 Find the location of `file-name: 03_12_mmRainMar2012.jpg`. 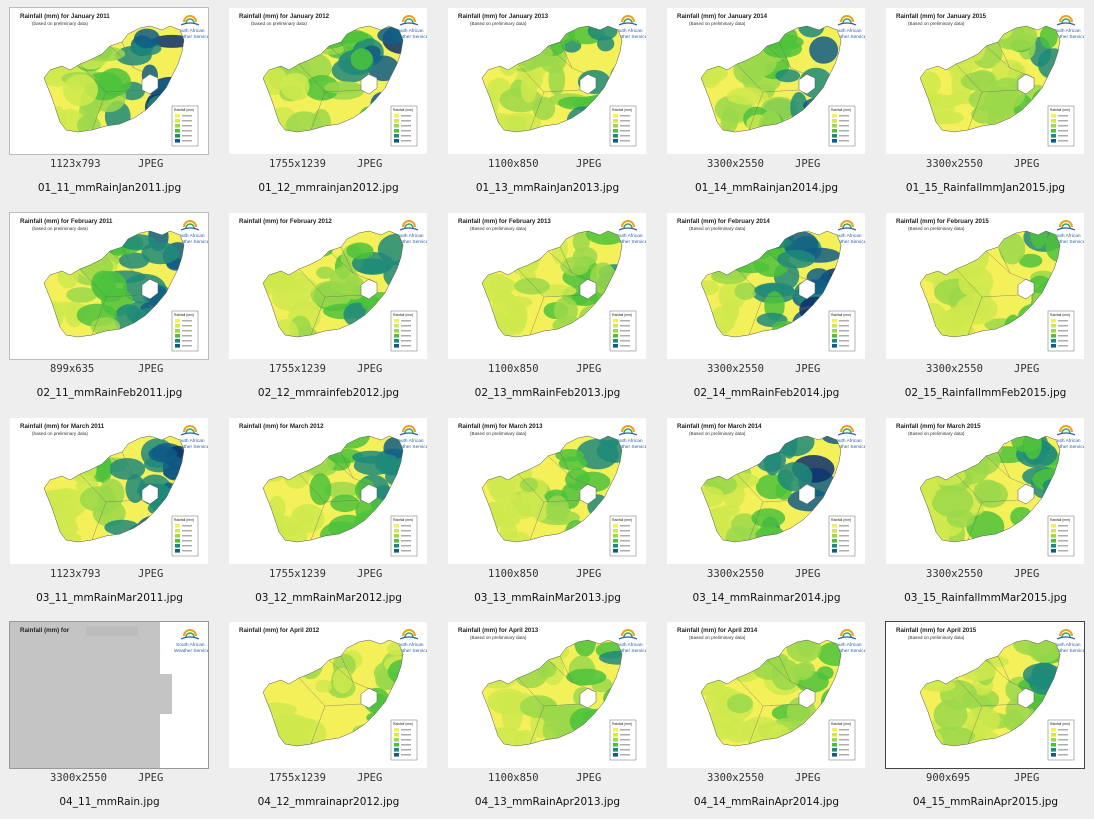

file-name: 03_12_mmRainMar2012.jpg is located at coordinates (328, 598).